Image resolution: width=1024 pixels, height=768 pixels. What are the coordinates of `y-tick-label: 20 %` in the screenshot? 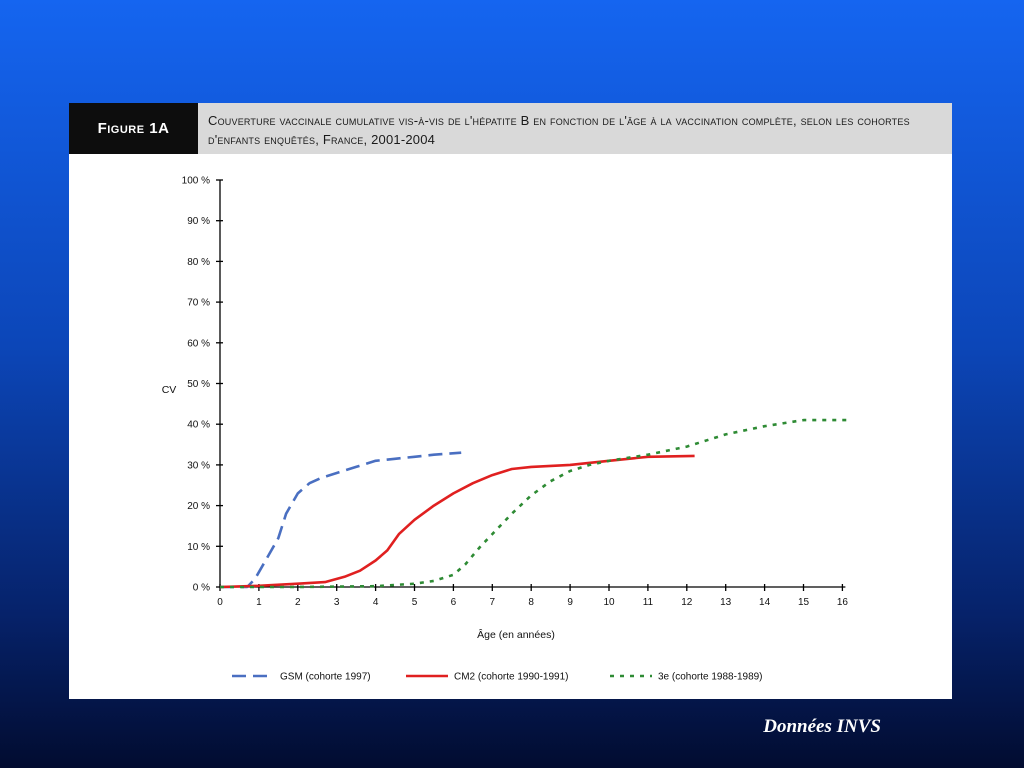 It's located at (198, 506).